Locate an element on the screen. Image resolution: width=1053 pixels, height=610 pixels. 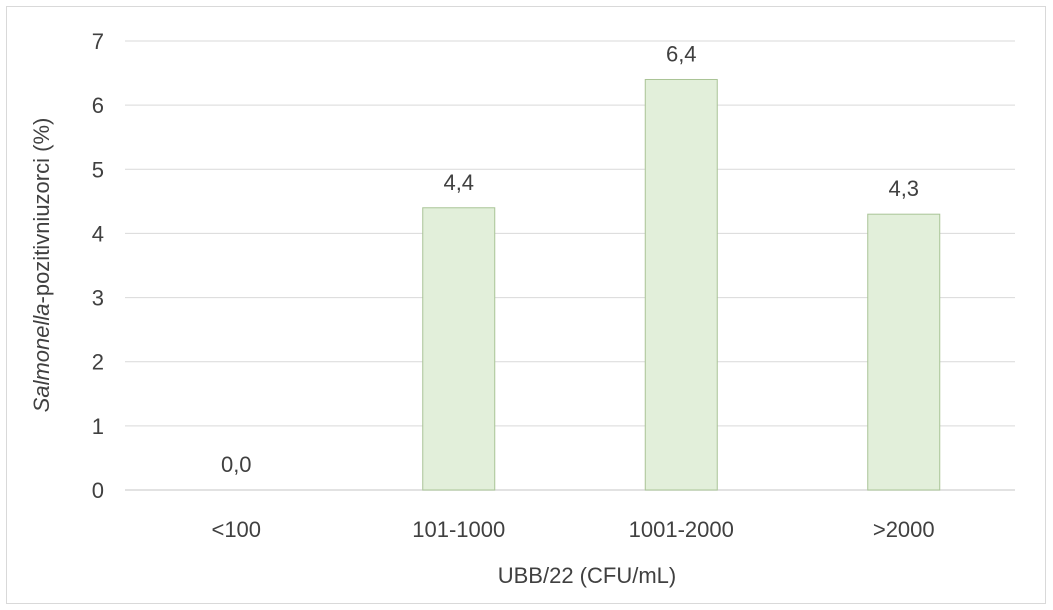
x-tick-label: >2000 is located at coordinates (904, 529).